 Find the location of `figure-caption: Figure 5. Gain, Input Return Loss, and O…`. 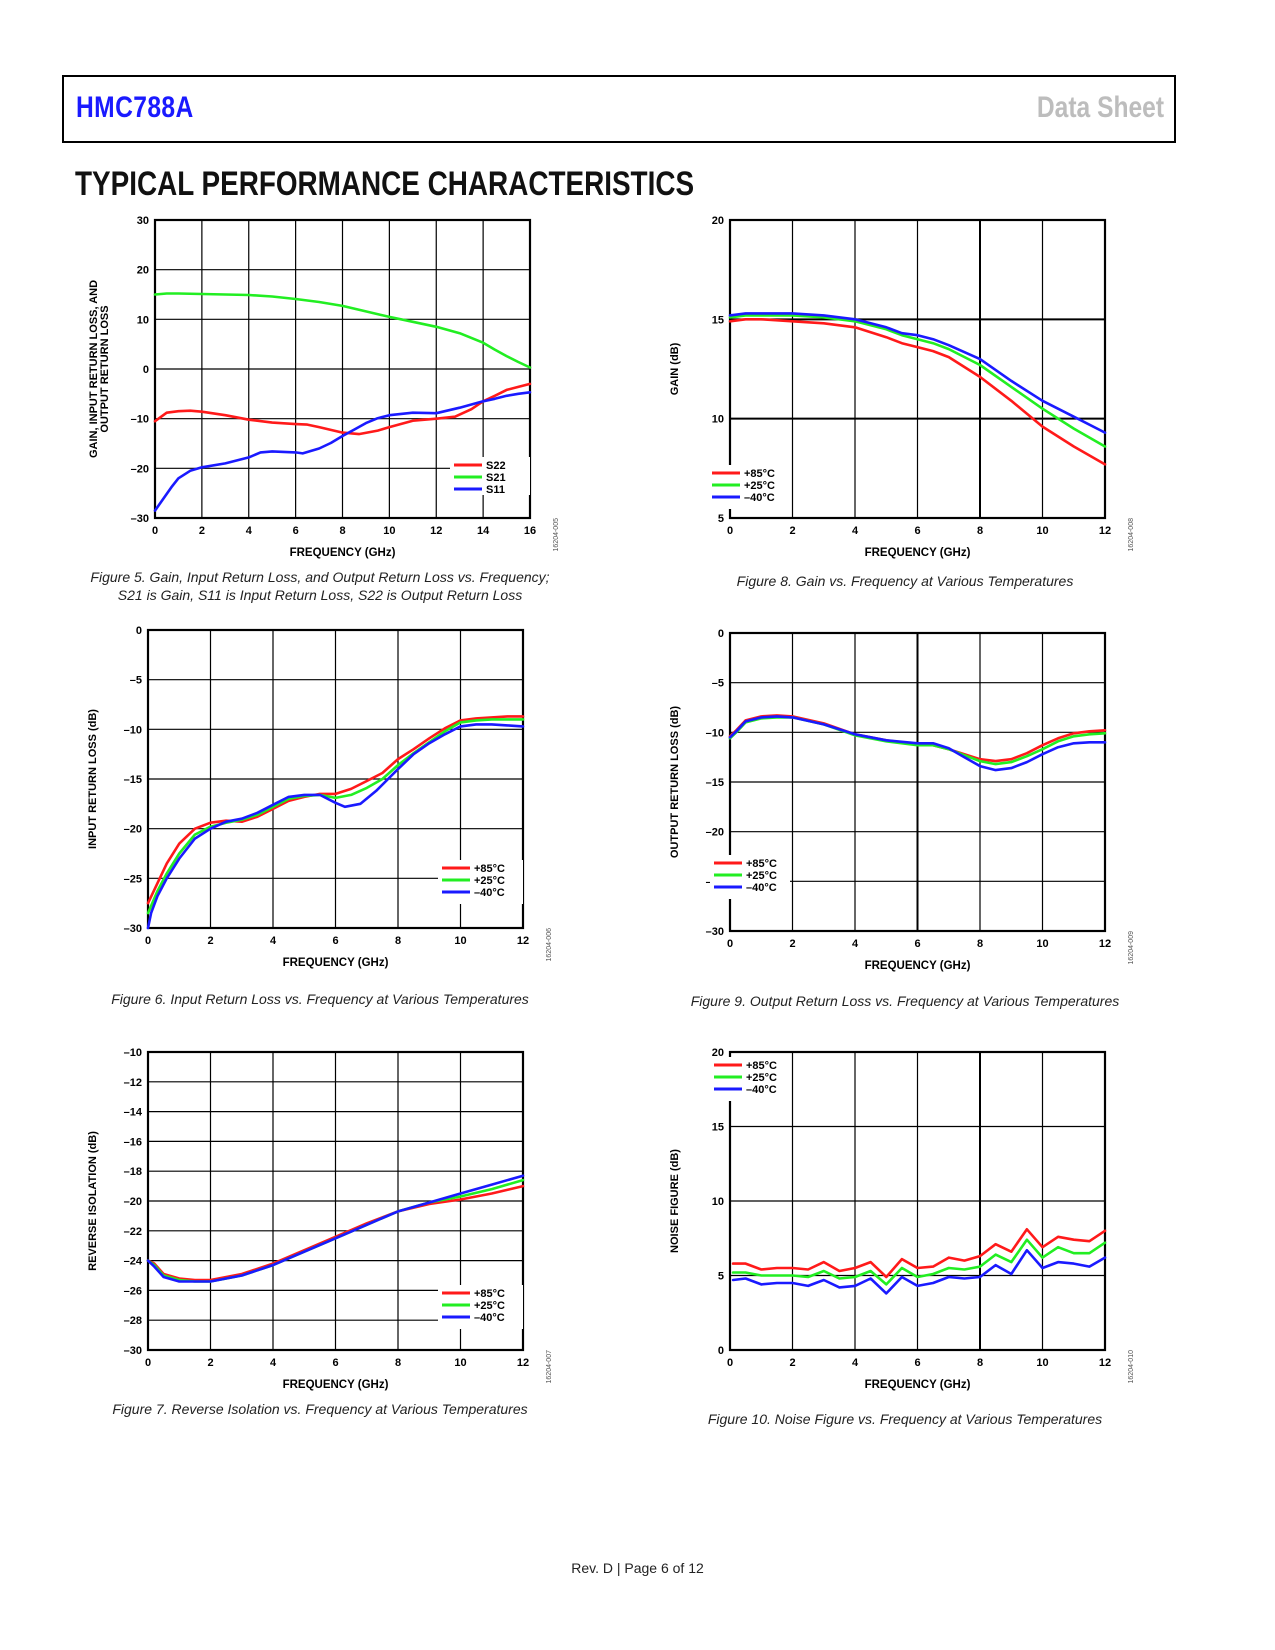

figure-caption: Figure 5. Gain, Input Return Loss, and O… is located at coordinates (320, 586).